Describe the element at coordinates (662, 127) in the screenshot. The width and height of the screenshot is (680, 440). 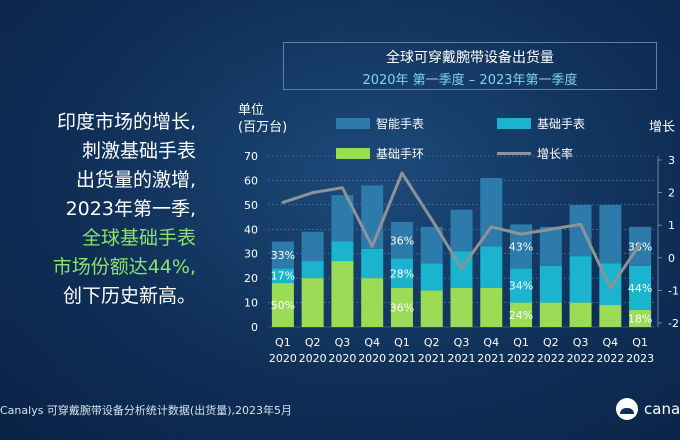
I see `right-axis-label: 增长` at that location.